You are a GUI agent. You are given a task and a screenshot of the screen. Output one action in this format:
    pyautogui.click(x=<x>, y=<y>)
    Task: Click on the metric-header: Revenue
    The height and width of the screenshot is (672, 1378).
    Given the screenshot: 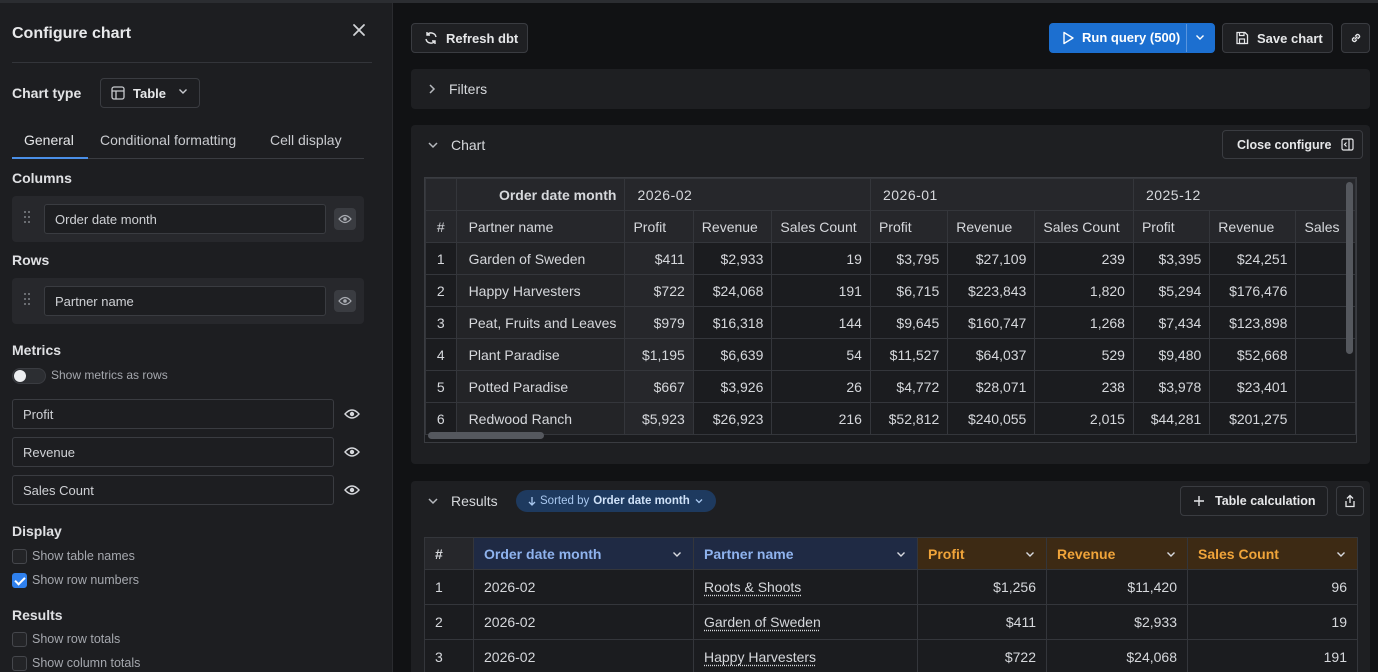 What is the action you would take?
    pyautogui.click(x=732, y=227)
    